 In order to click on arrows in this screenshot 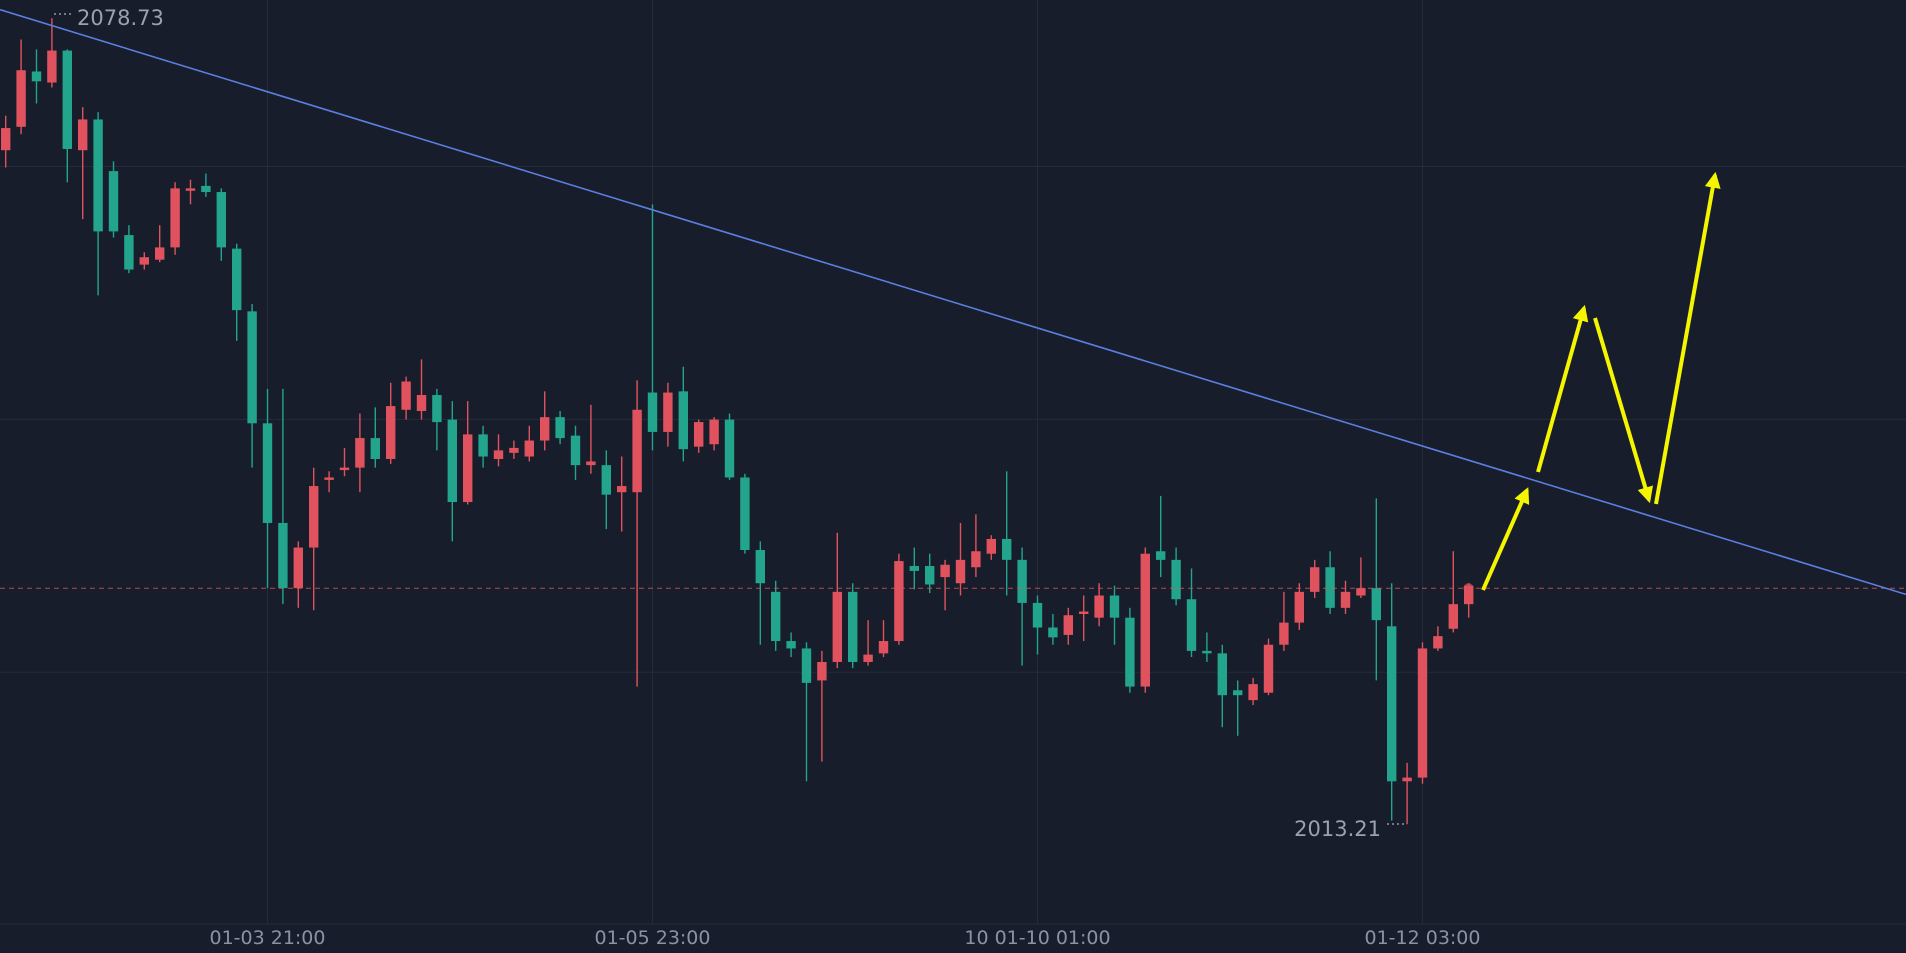, I will do `click(1601, 381)`.